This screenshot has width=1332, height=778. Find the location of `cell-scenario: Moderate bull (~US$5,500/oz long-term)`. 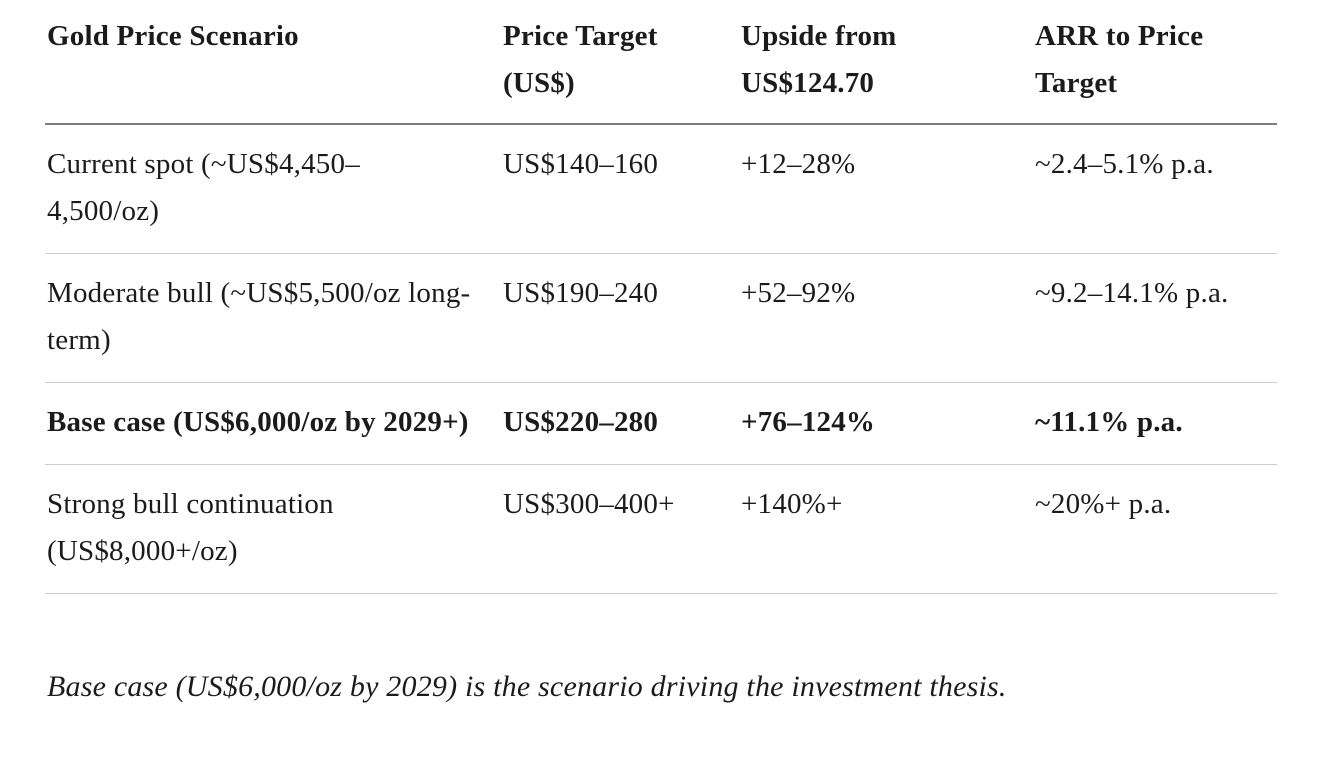

cell-scenario: Moderate bull (~US$5,500/oz long-term) is located at coordinates (273, 318).